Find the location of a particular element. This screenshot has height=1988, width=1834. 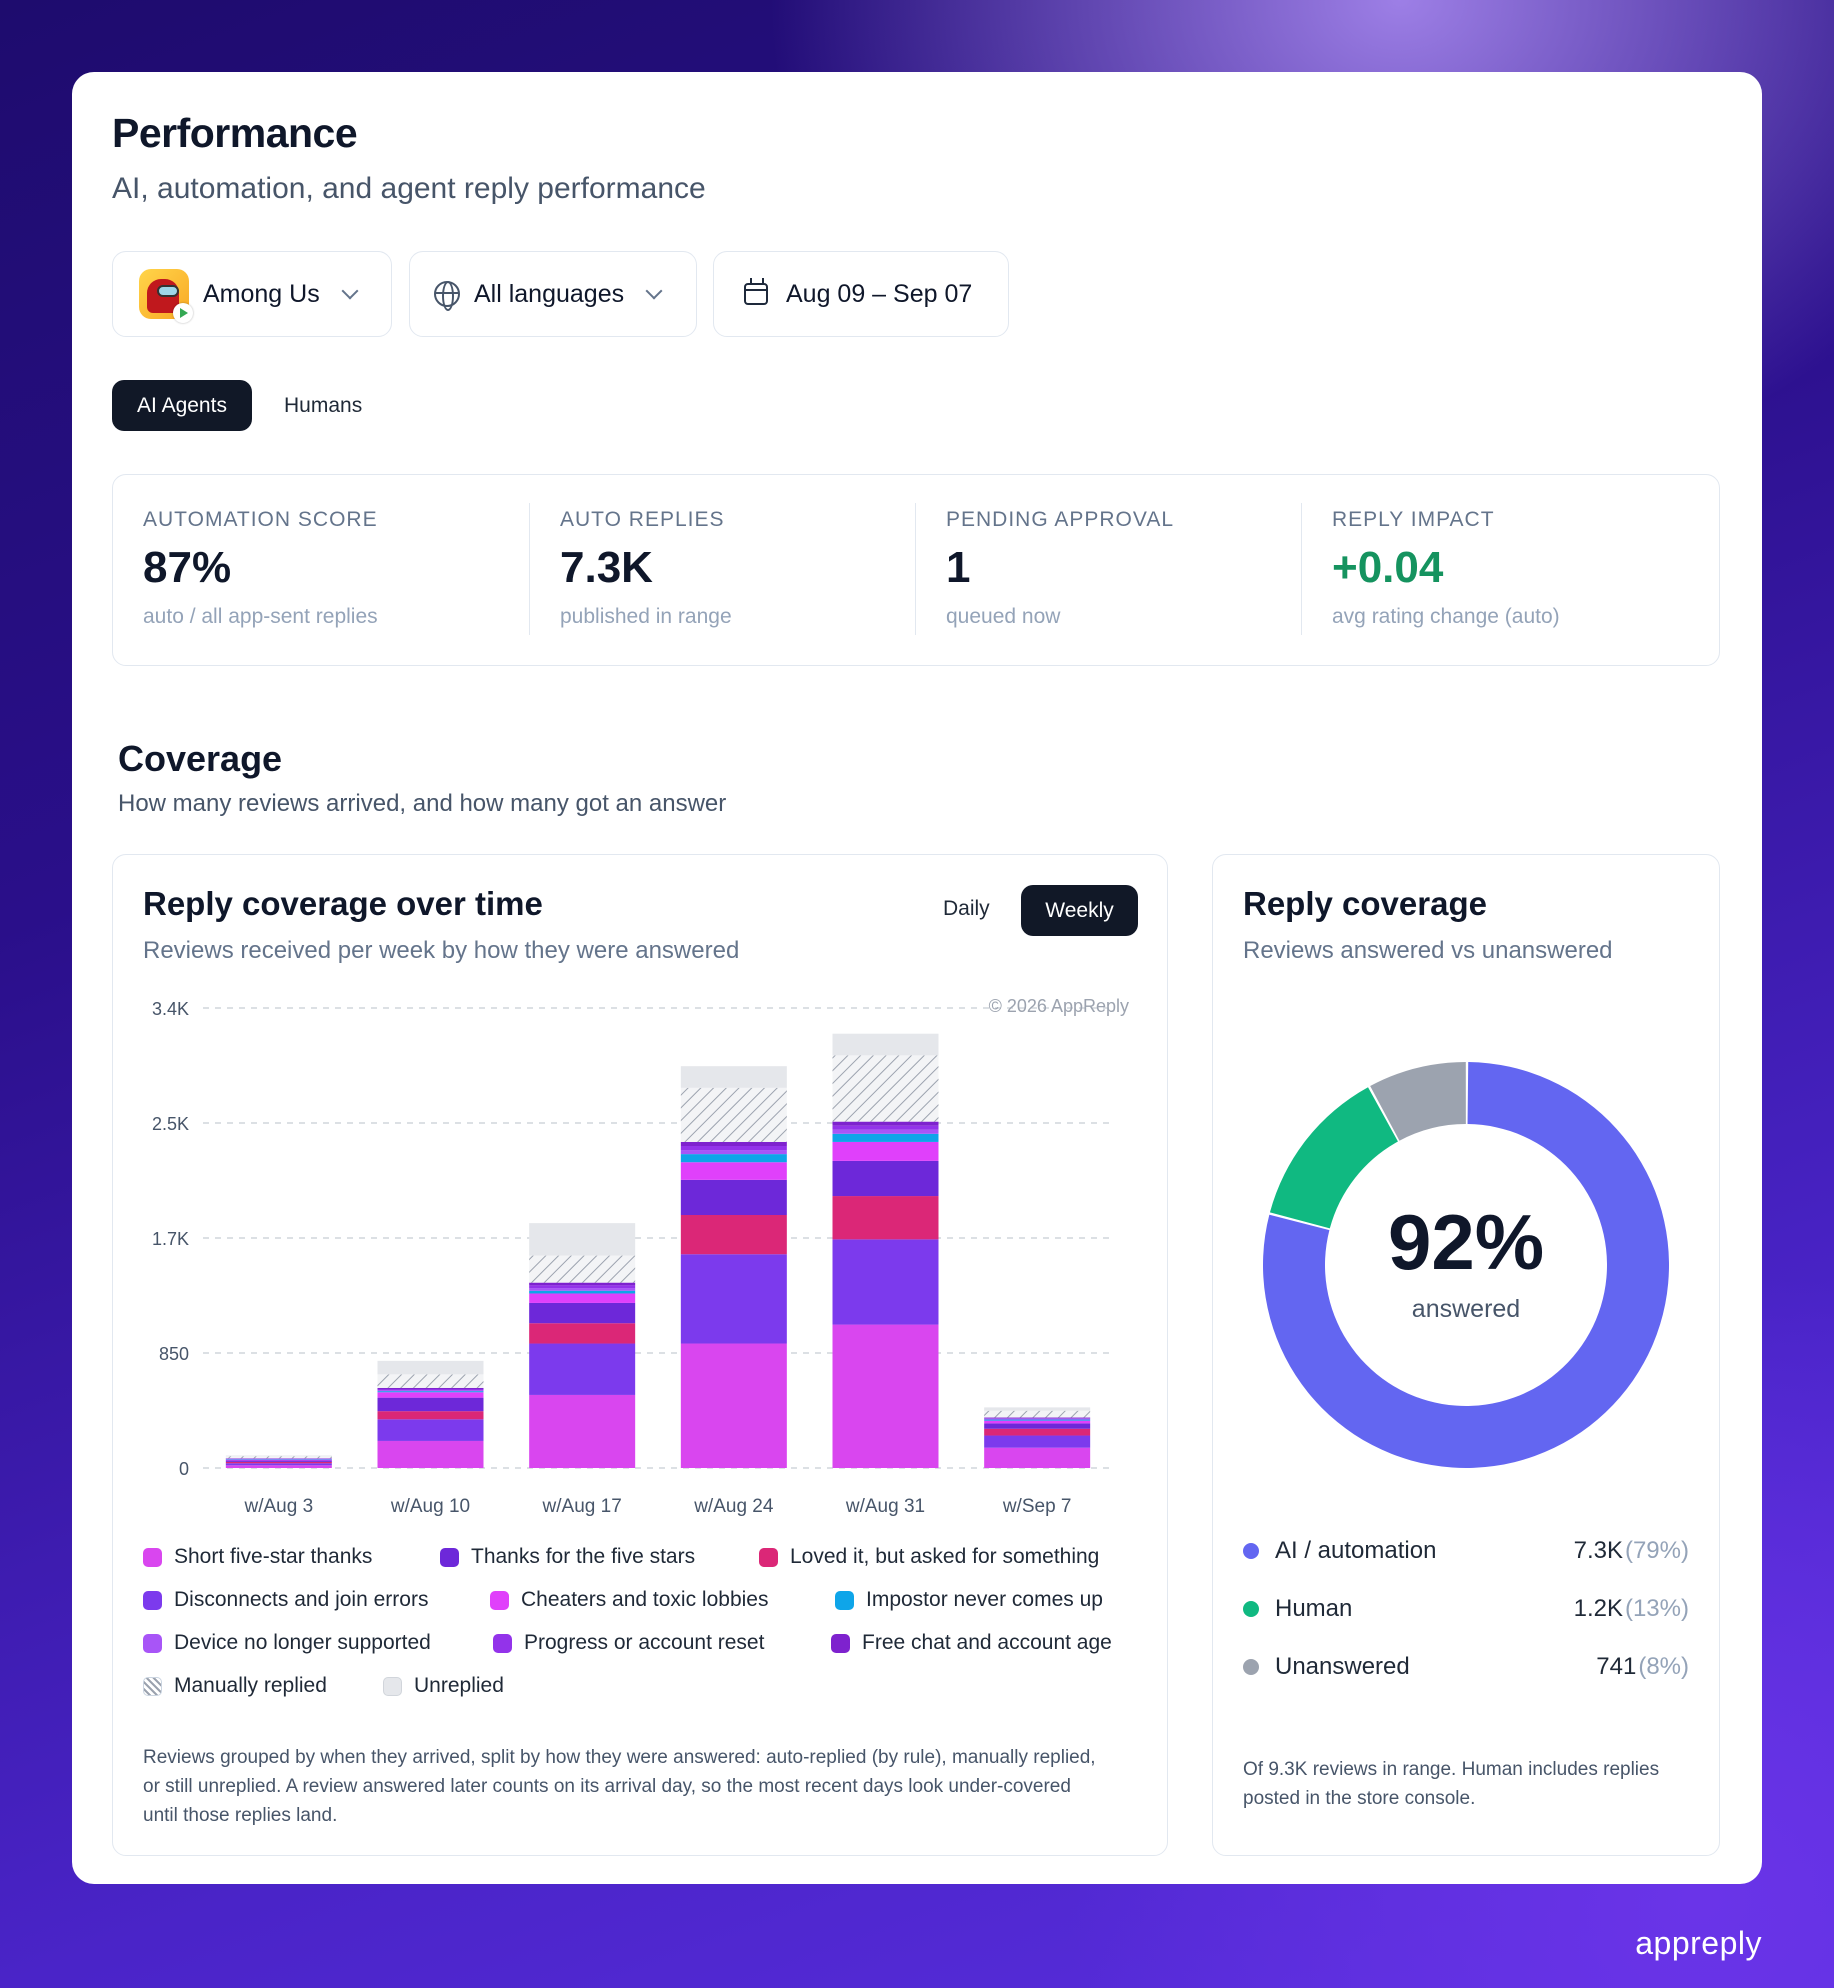

legend-percent: (8%) is located at coordinates (1663, 1666).